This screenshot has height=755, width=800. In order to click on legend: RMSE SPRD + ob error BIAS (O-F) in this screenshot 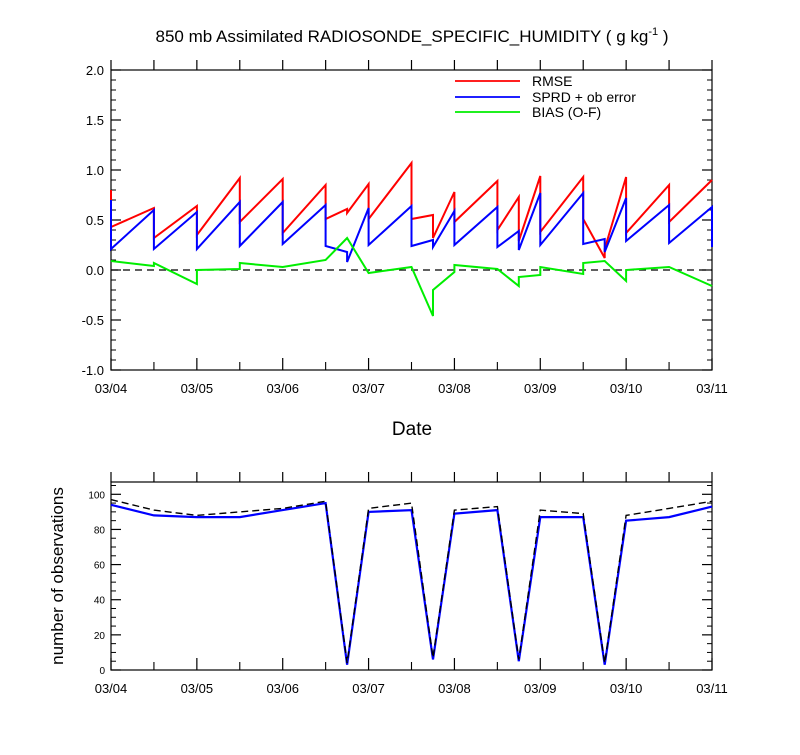, I will do `click(545, 96)`.